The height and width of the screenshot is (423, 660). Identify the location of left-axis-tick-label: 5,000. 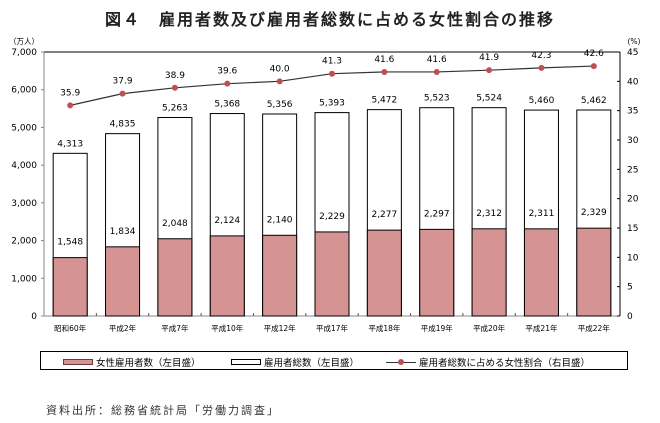
(24, 128).